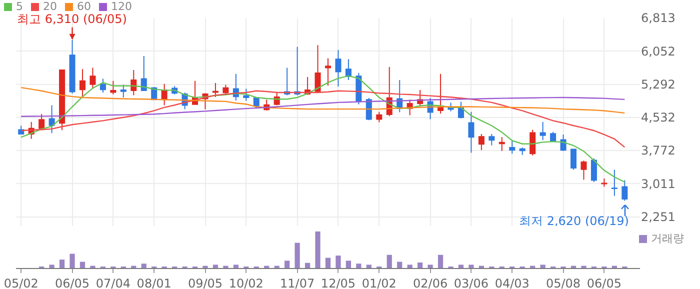 This screenshot has width=700, height=289. I want to click on legend-label: 60, so click(84, 6).